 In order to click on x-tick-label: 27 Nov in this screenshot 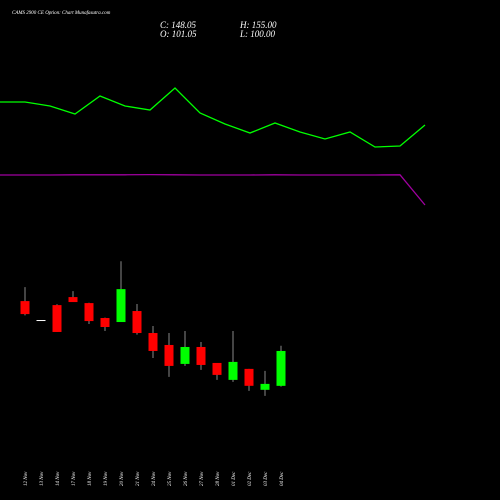, I will do `click(202, 478)`.